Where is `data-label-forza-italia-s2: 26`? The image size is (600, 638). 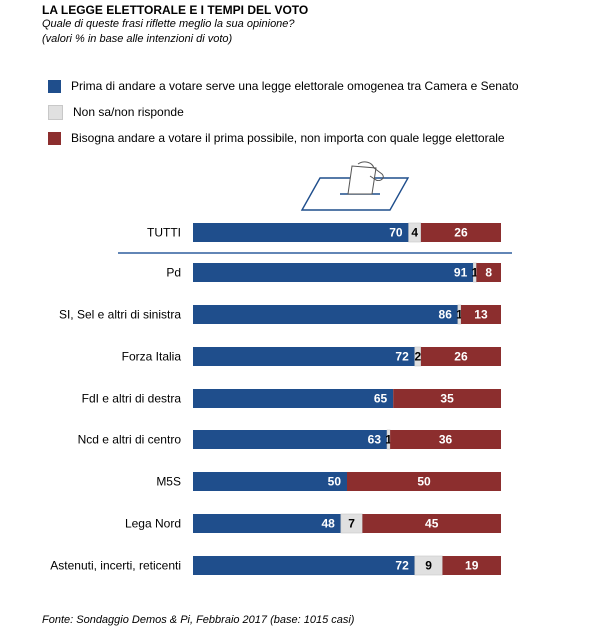
data-label-forza-italia-s2: 26 is located at coordinates (461, 357).